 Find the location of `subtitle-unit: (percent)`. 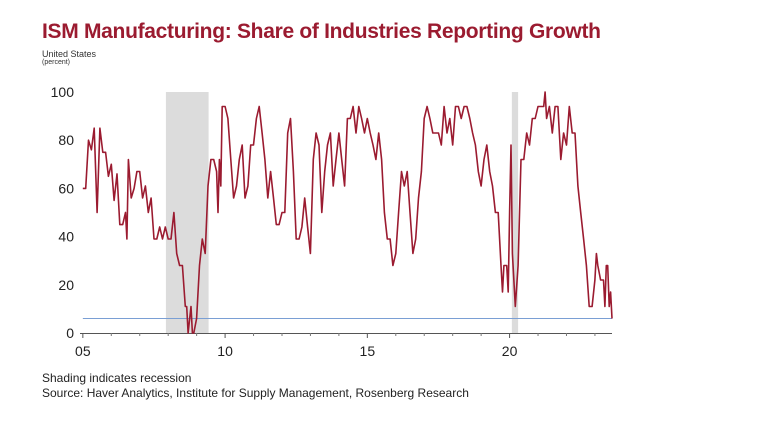

subtitle-unit: (percent) is located at coordinates (56, 62).